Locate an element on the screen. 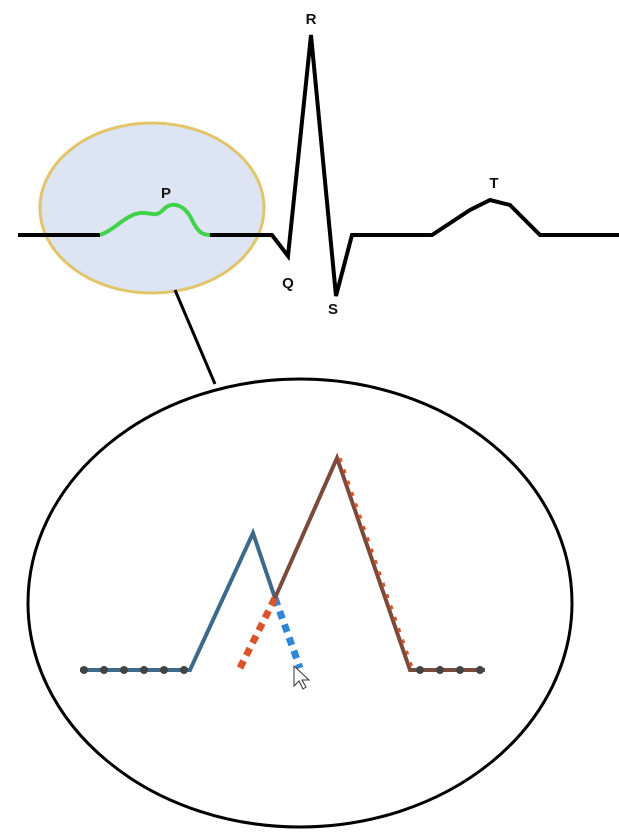  p-wave-highlight is located at coordinates (152, 208).